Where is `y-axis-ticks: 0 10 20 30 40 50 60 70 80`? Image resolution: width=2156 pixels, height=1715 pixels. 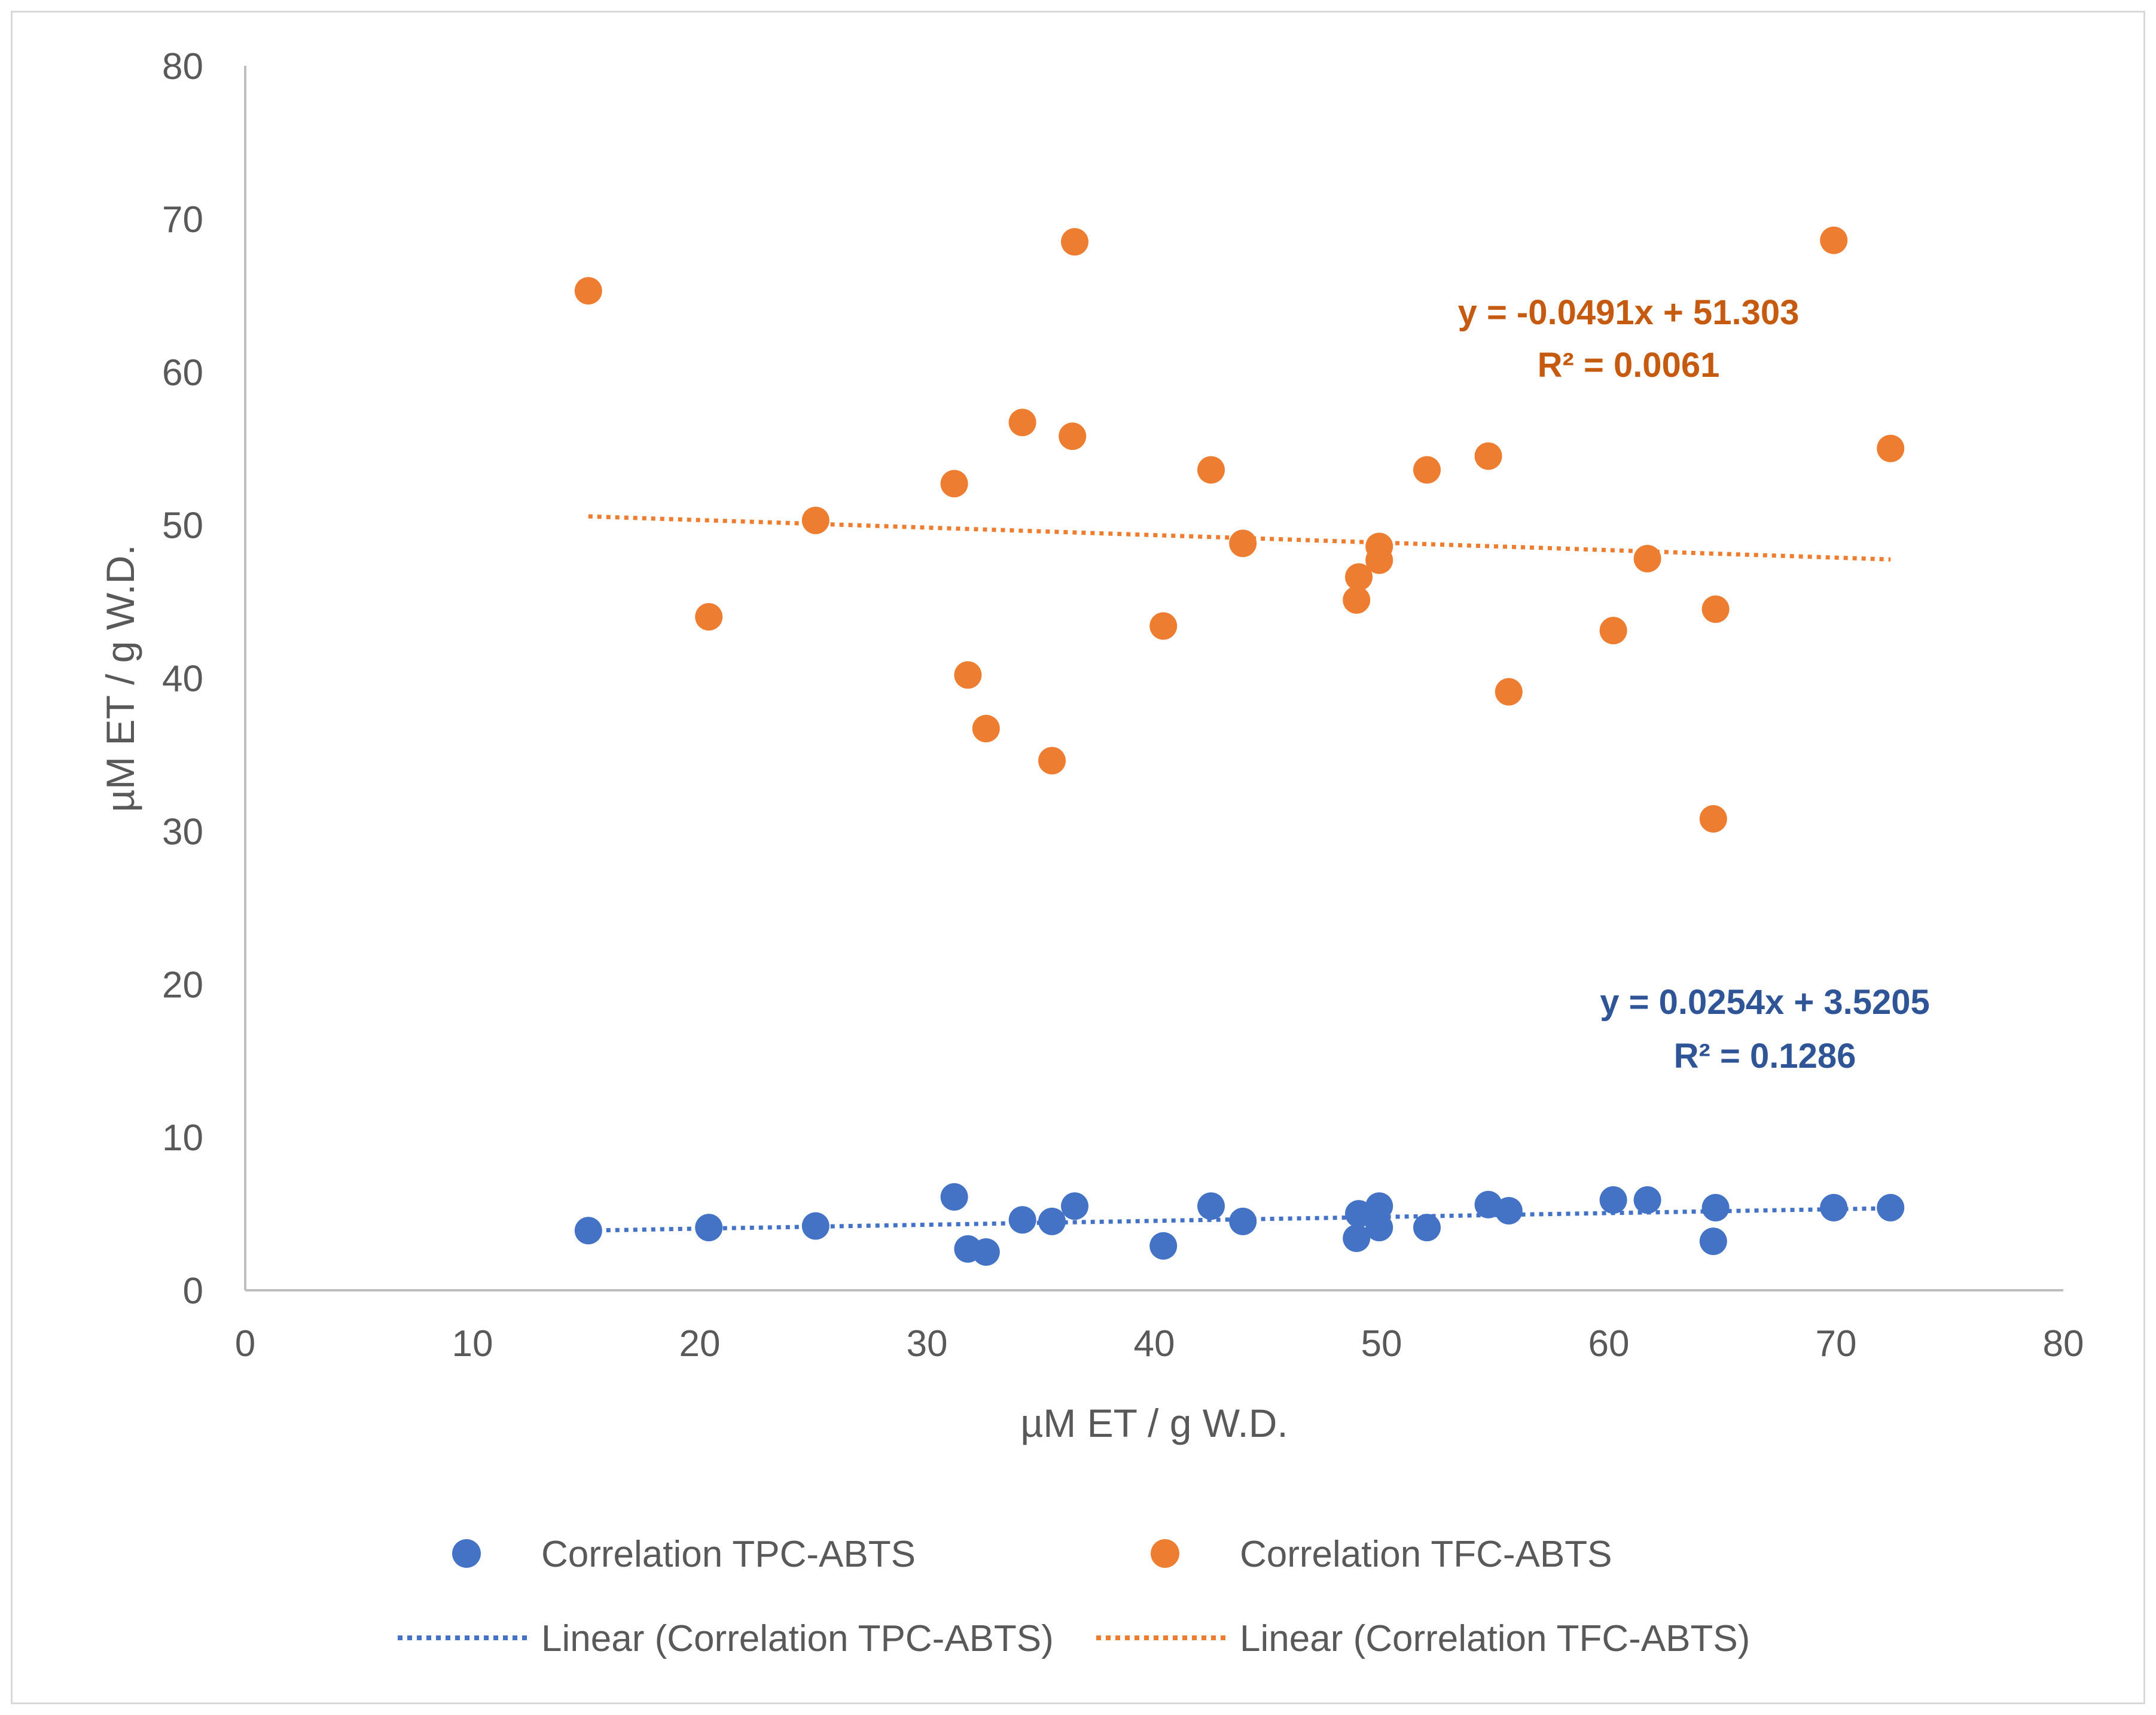
y-axis-ticks: 0 10 20 30 40 50 60 70 80 is located at coordinates (182, 679).